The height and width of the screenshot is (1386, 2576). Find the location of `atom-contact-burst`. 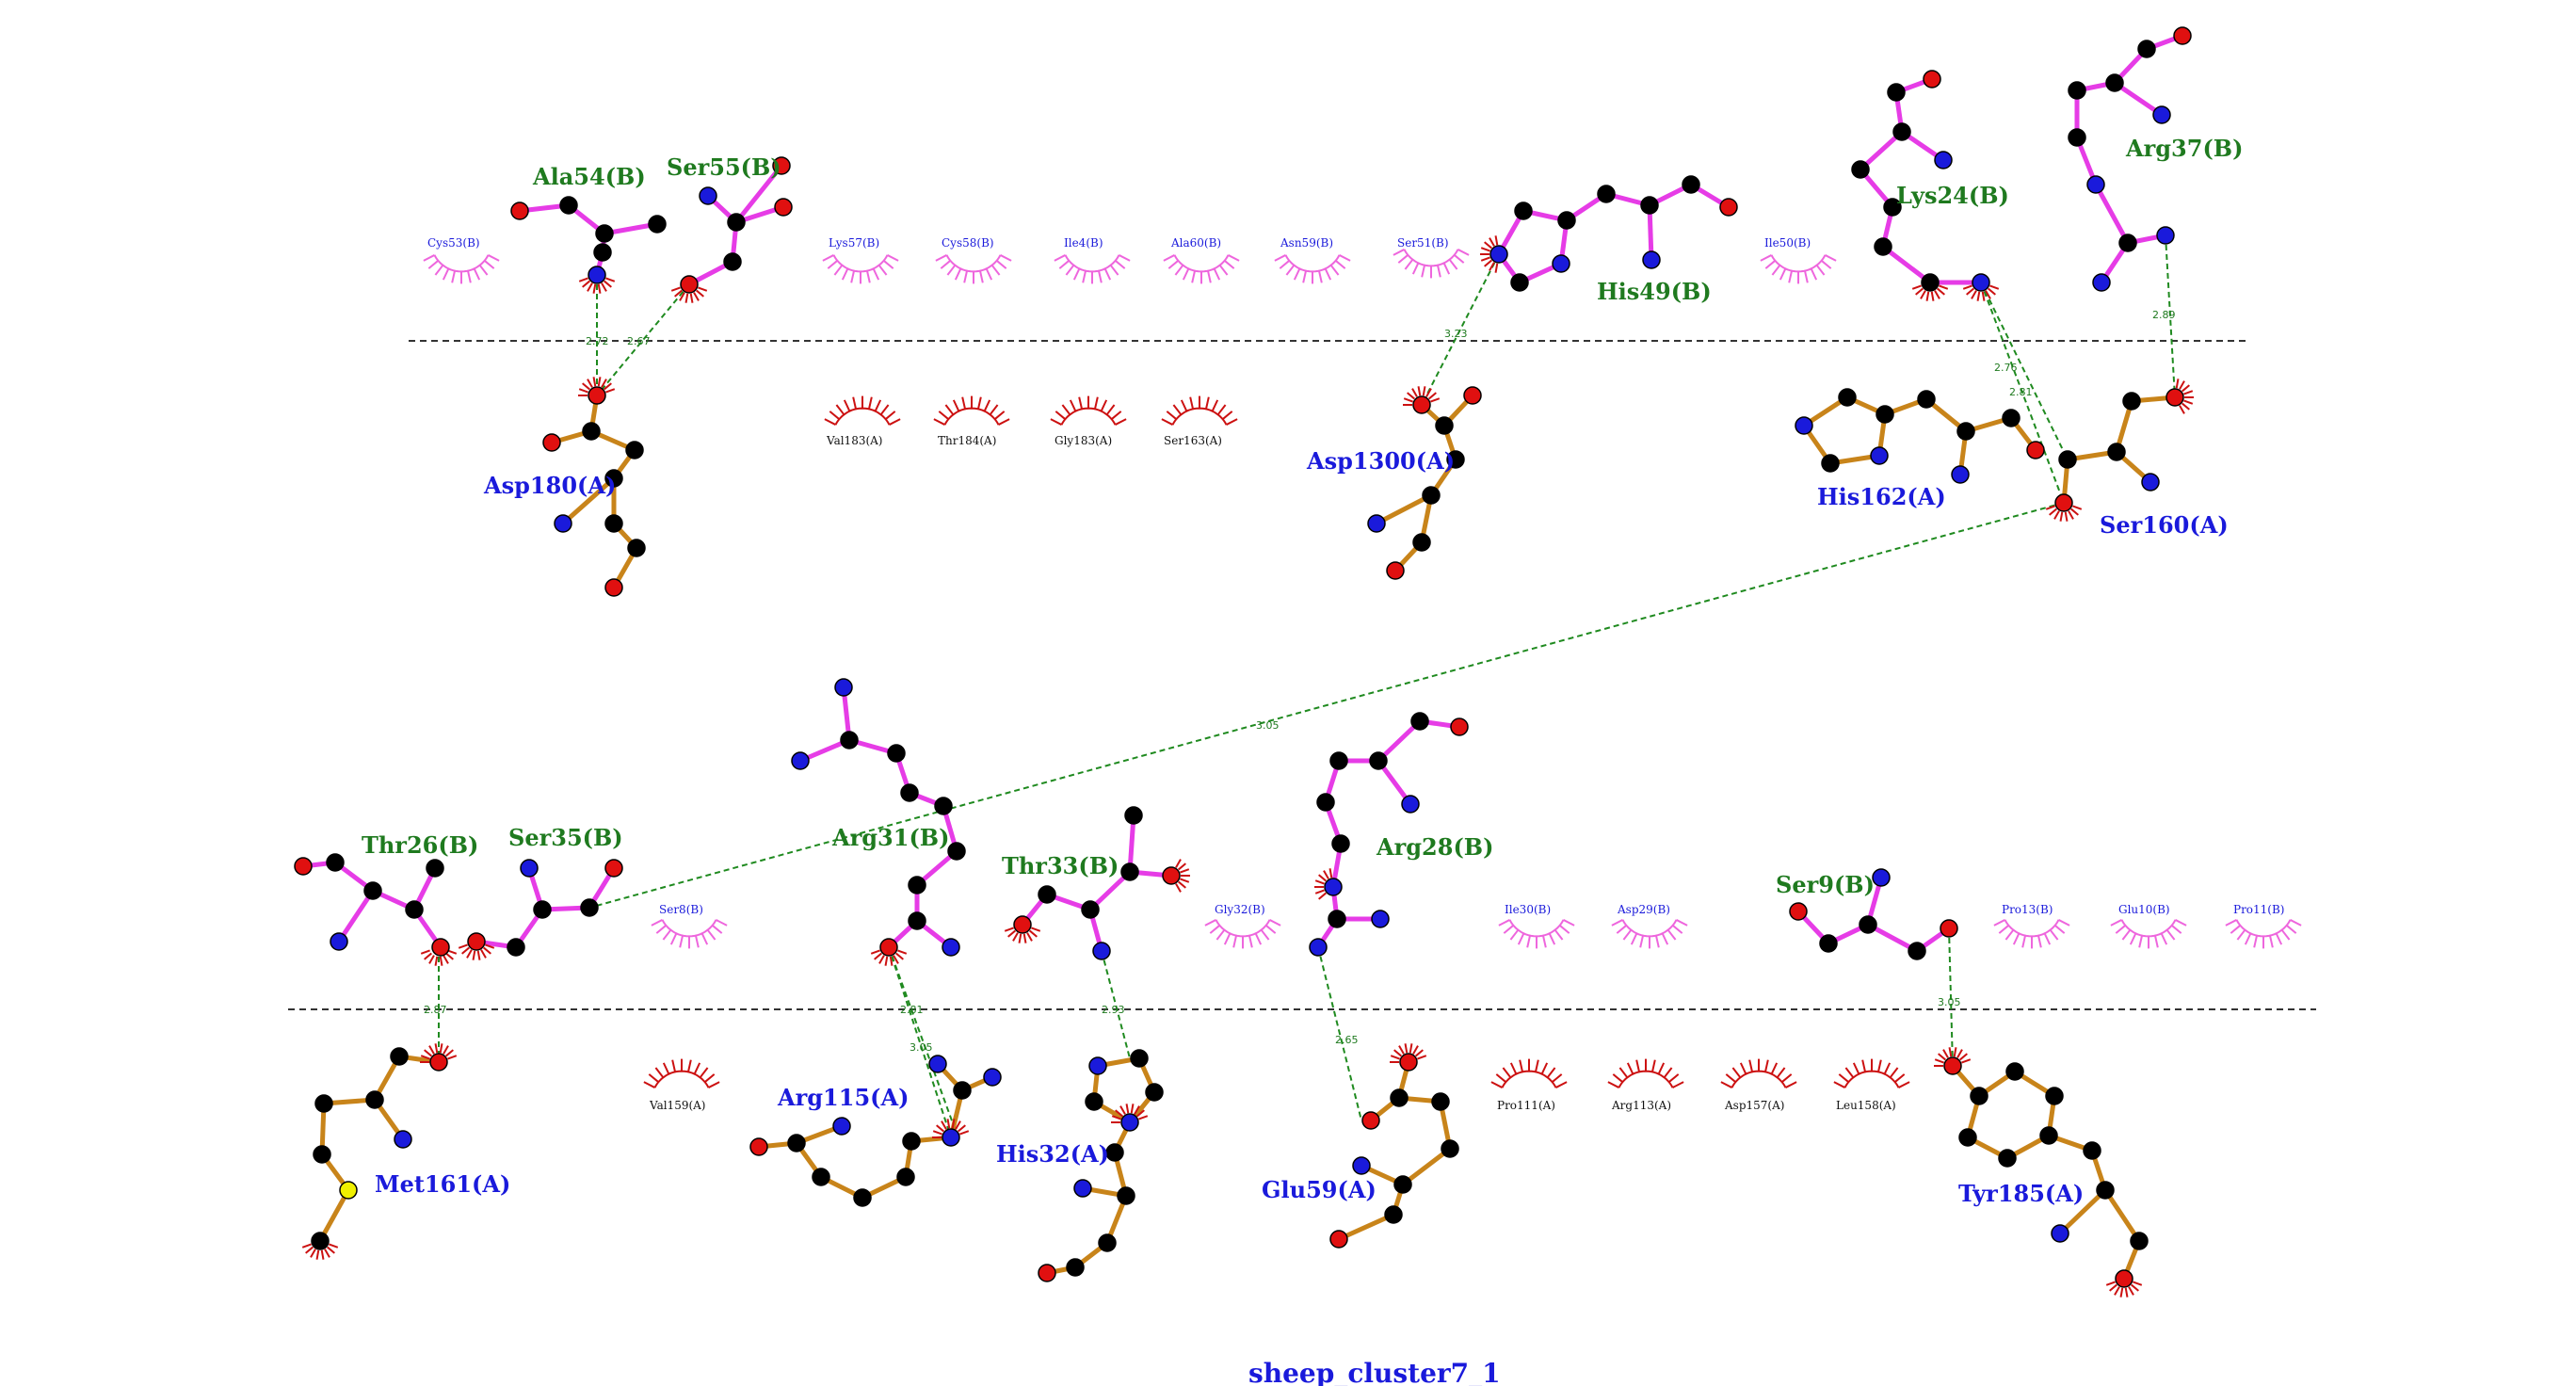

atom-contact-burst is located at coordinates (439, 1053).